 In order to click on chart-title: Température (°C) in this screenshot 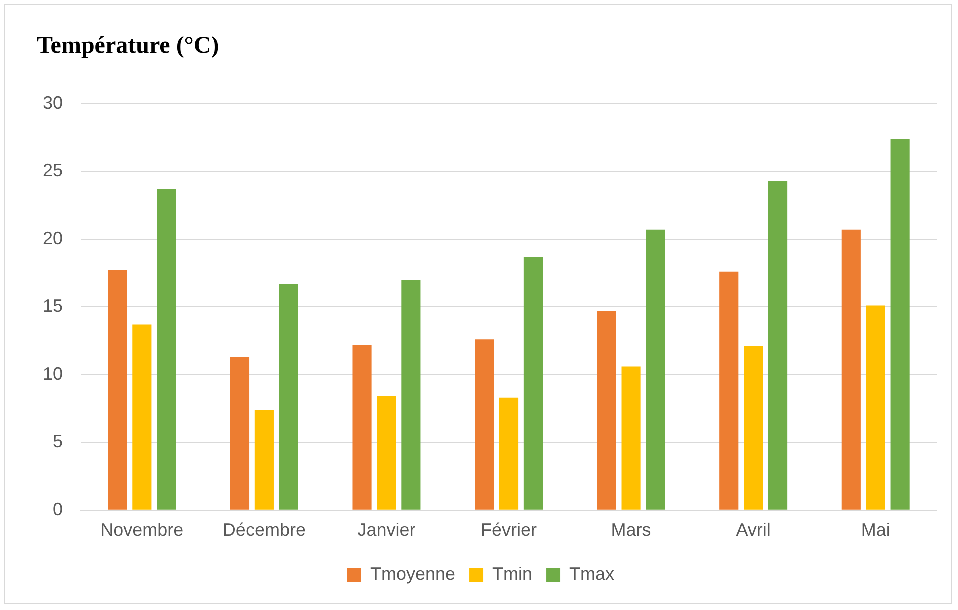, I will do `click(128, 46)`.